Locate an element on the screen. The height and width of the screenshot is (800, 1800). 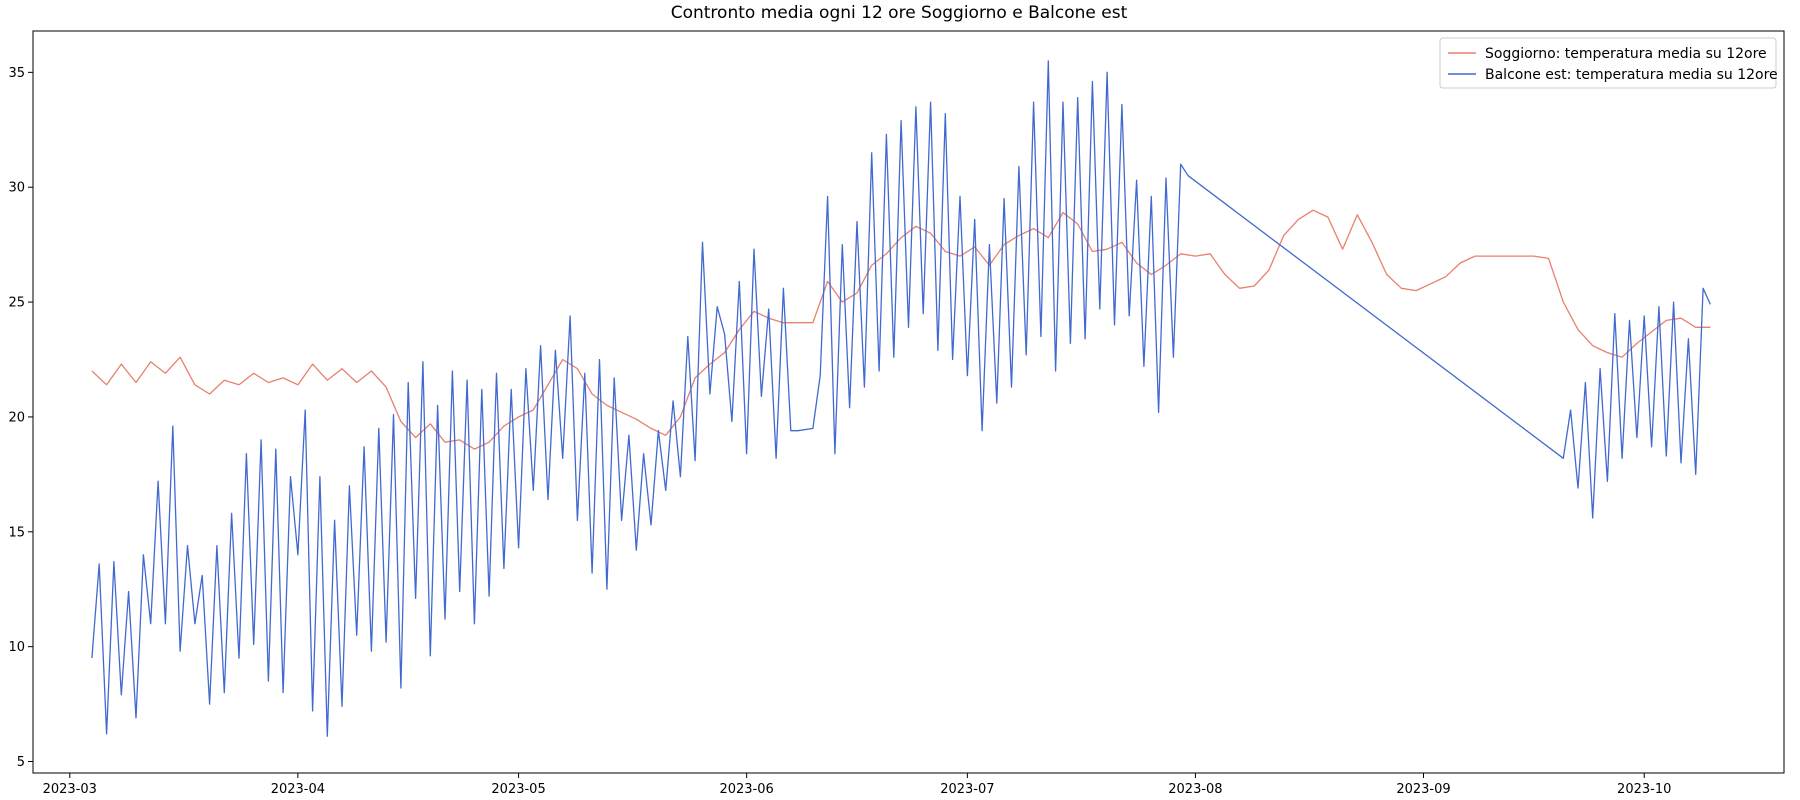
x-tick-label: 2023-05 is located at coordinates (518, 789).